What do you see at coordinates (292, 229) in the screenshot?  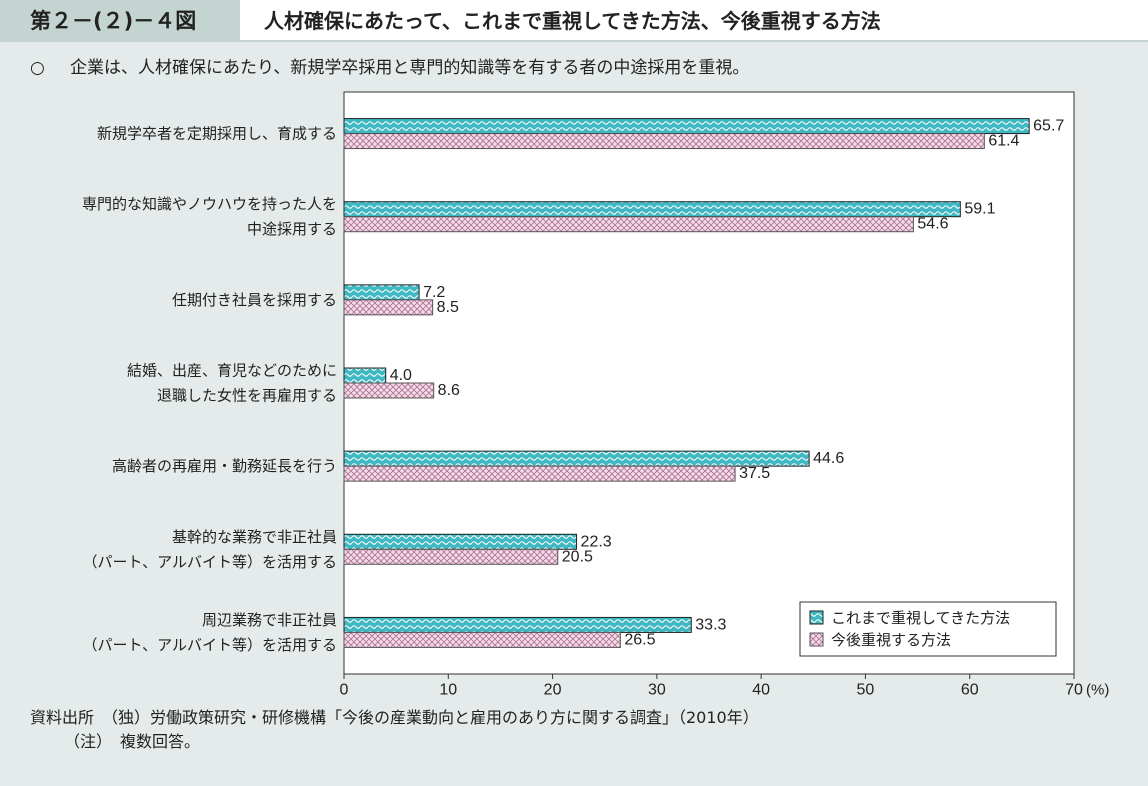 I see `category-label: 中途採用する` at bounding box center [292, 229].